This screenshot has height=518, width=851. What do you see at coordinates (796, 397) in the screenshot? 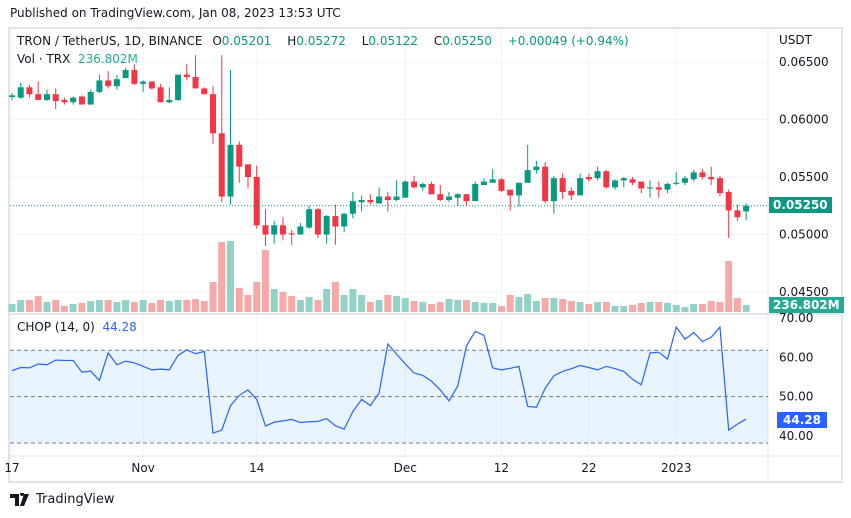
I see `chop-tick-label: 50.00` at bounding box center [796, 397].